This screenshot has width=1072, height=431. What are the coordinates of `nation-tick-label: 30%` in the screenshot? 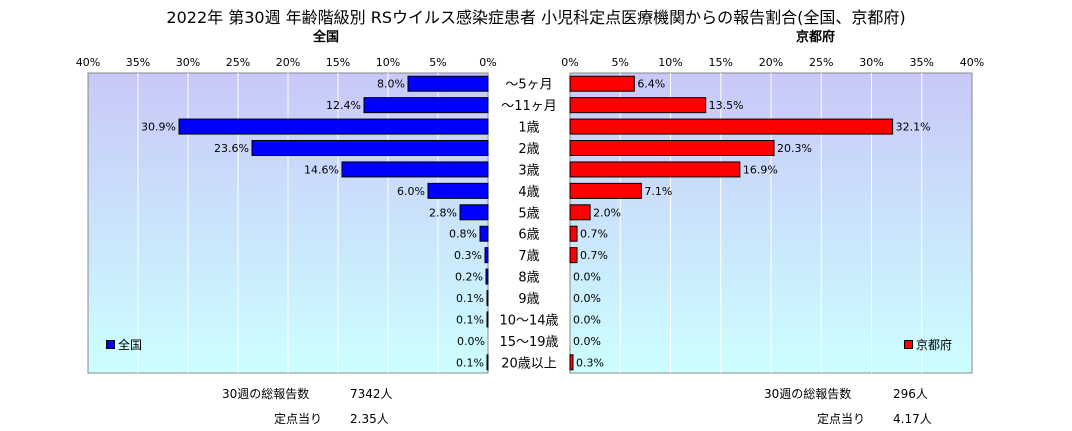 It's located at (188, 62).